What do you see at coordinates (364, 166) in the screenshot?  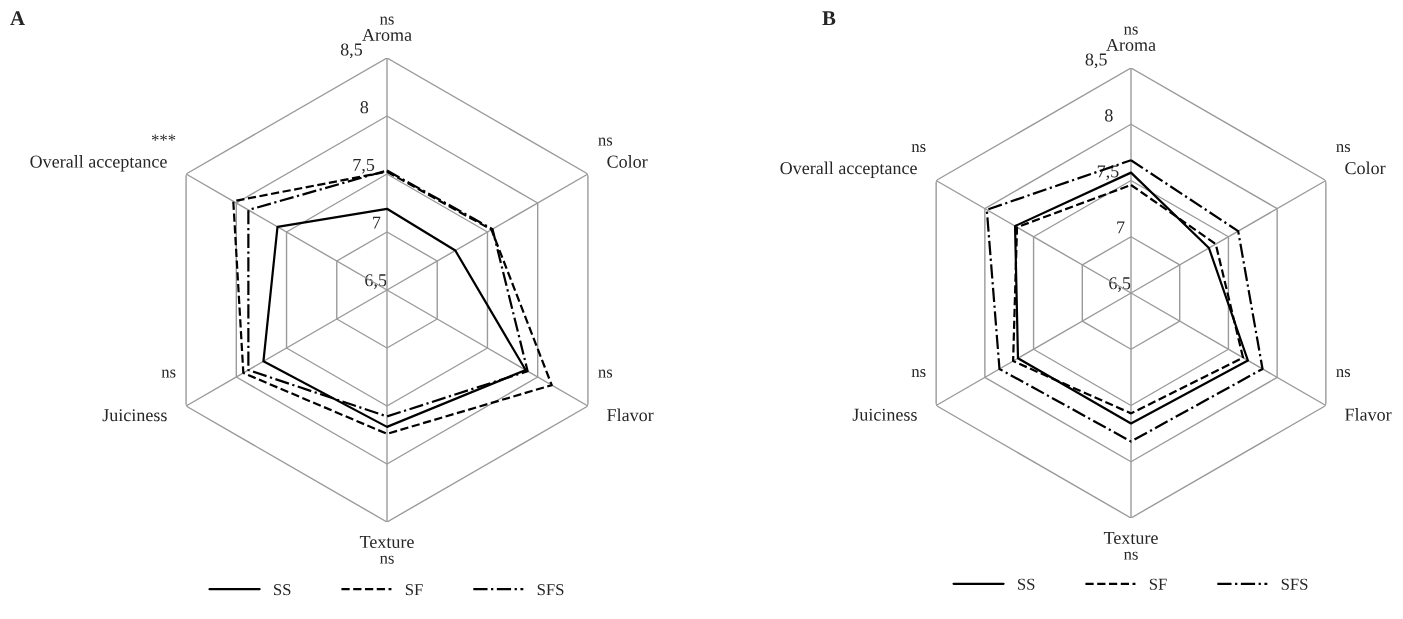 I see `y-tick-label: 7,5` at bounding box center [364, 166].